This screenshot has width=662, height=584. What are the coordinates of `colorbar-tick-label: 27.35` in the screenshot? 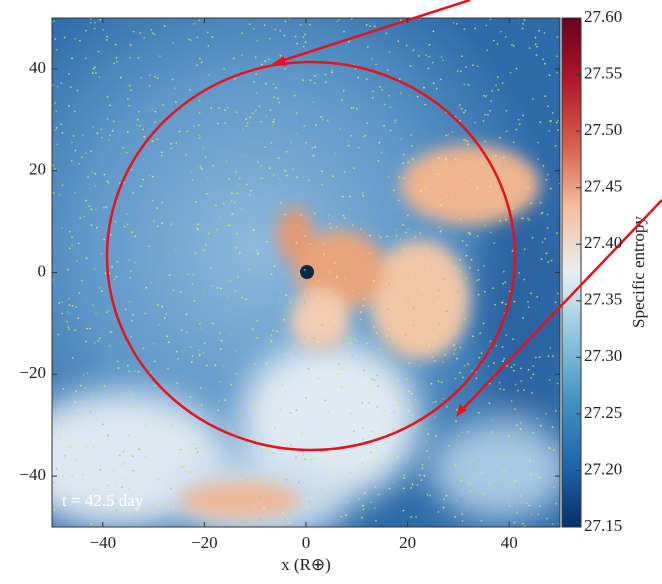 It's located at (603, 299).